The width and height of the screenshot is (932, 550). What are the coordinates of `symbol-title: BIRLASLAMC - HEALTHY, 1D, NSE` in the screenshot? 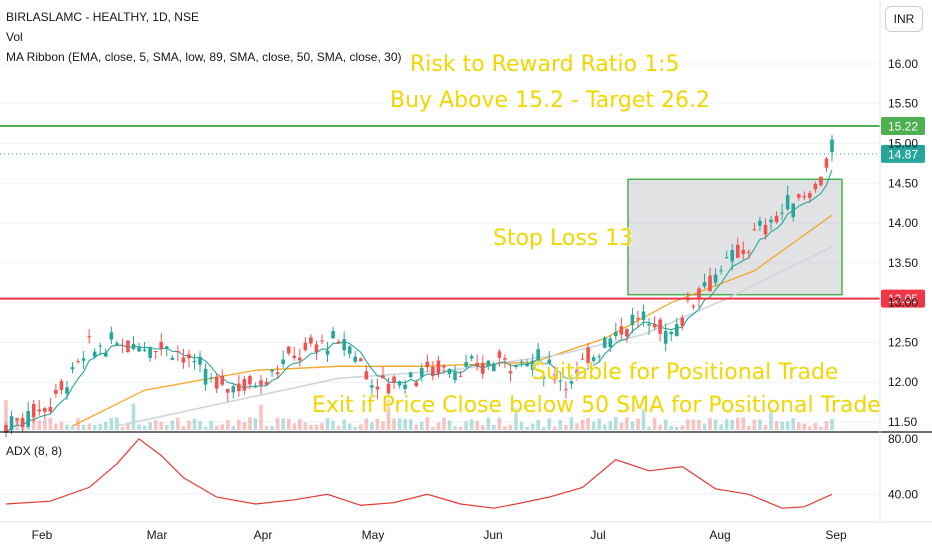 It's located at (102, 17).